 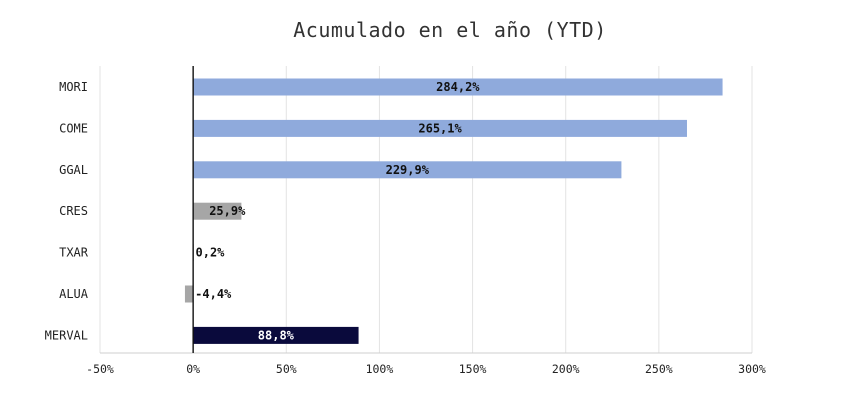 I want to click on x-tick-label: 150%, so click(x=473, y=369).